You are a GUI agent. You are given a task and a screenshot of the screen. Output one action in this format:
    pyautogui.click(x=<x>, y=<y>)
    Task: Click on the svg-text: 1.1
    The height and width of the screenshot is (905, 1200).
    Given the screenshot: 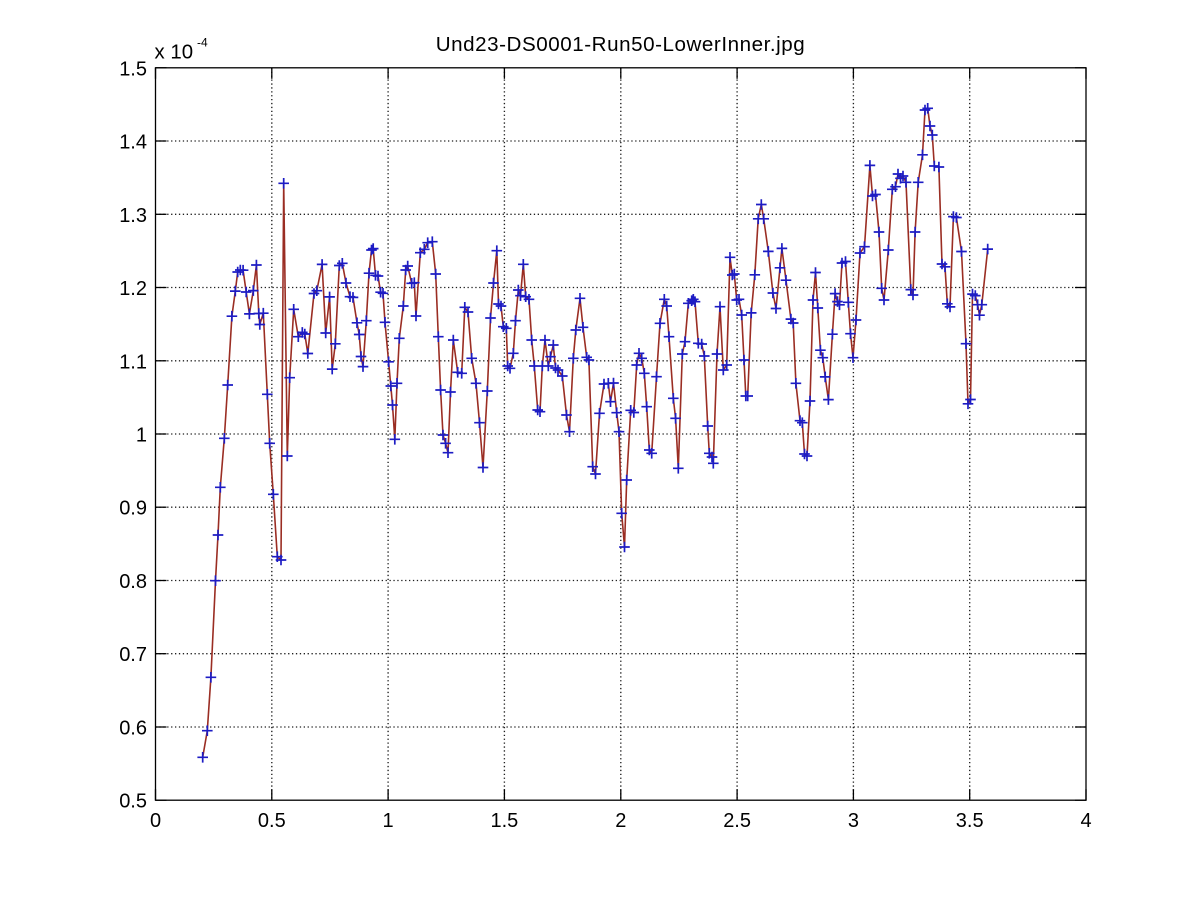 What is the action you would take?
    pyautogui.click(x=133, y=362)
    